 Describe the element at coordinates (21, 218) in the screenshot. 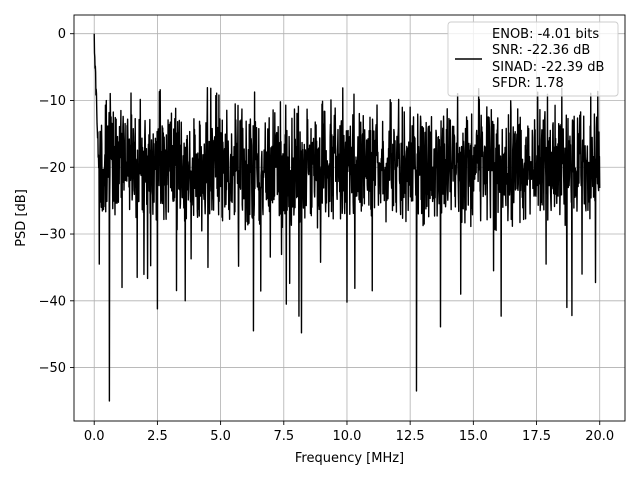

I see `y-axis-label: PSD [dB]` at that location.